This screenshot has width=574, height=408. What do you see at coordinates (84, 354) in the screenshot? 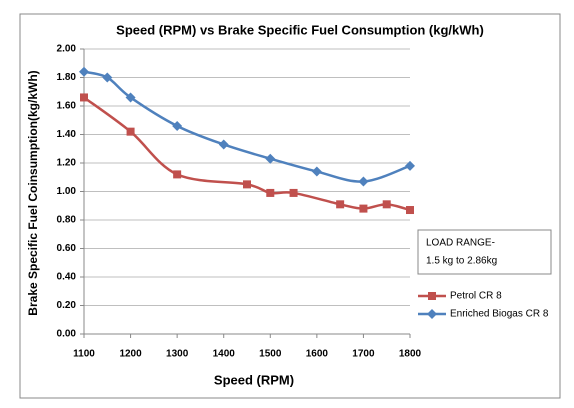
I see `x-tick-label: 1100` at bounding box center [84, 354].